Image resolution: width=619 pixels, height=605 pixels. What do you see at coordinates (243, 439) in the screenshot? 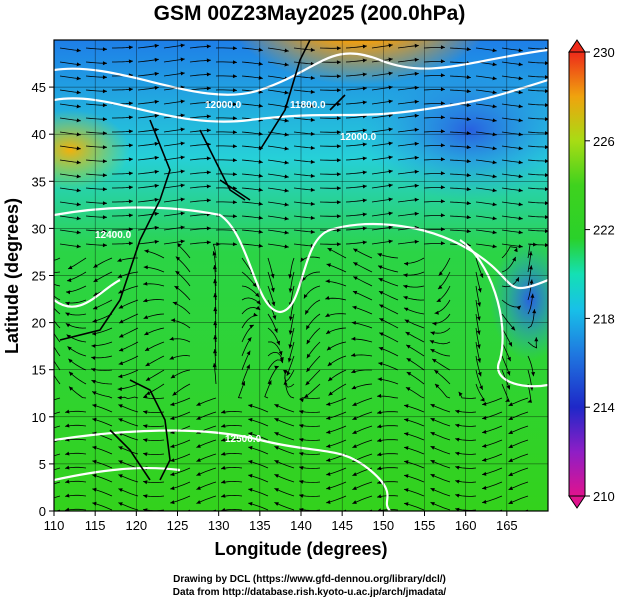
I see `contour-label: 12500.0` at bounding box center [243, 439].